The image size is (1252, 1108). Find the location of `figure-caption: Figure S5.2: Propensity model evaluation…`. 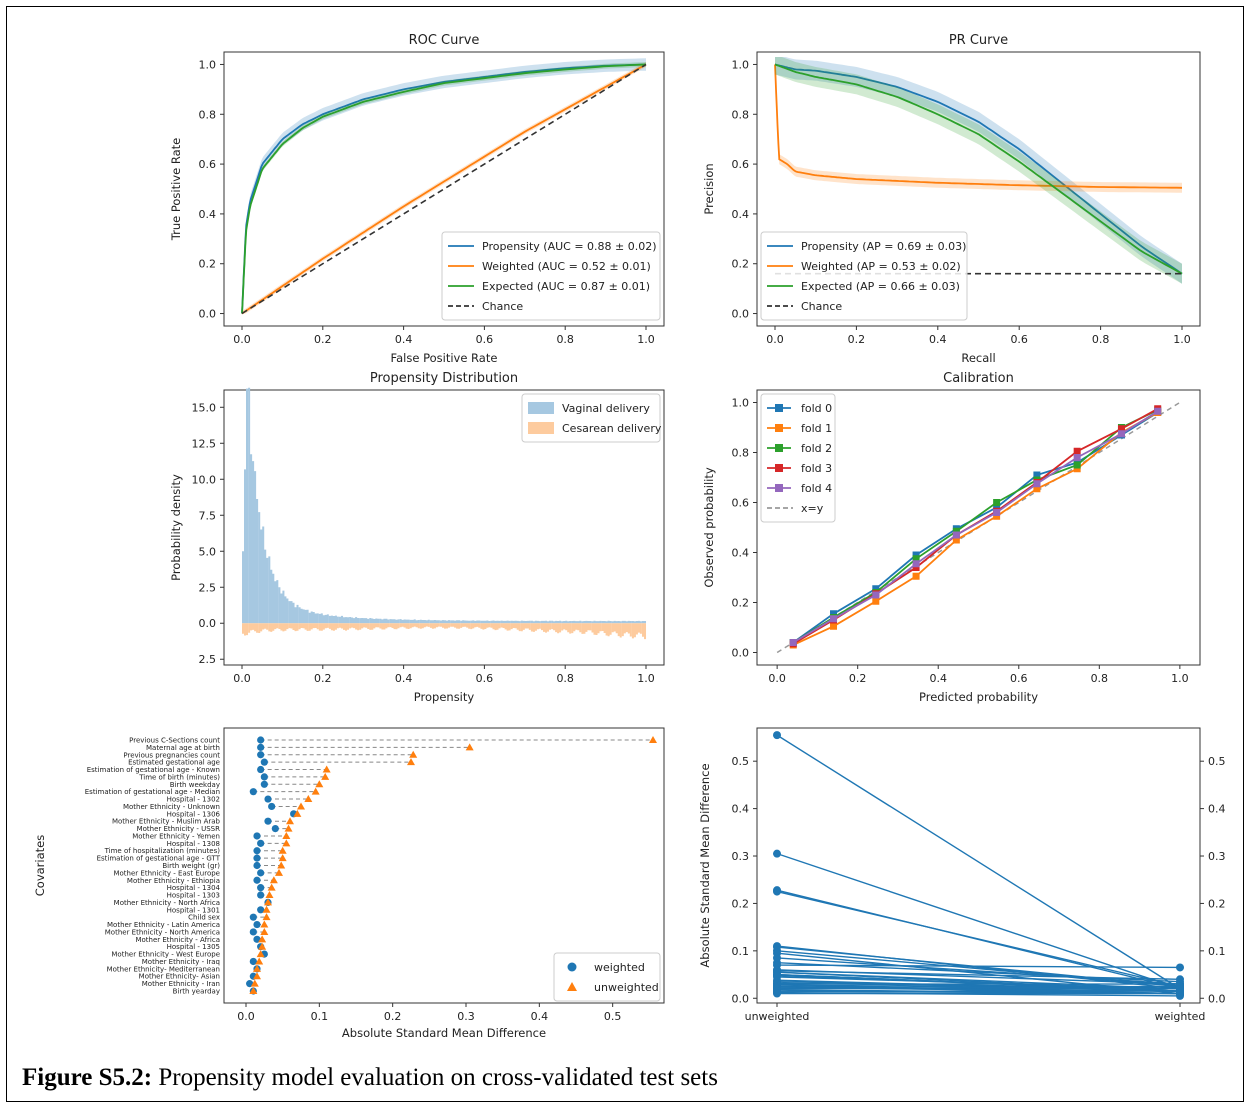

figure-caption: Figure S5.2: Propensity model evaluation… is located at coordinates (370, 1078).